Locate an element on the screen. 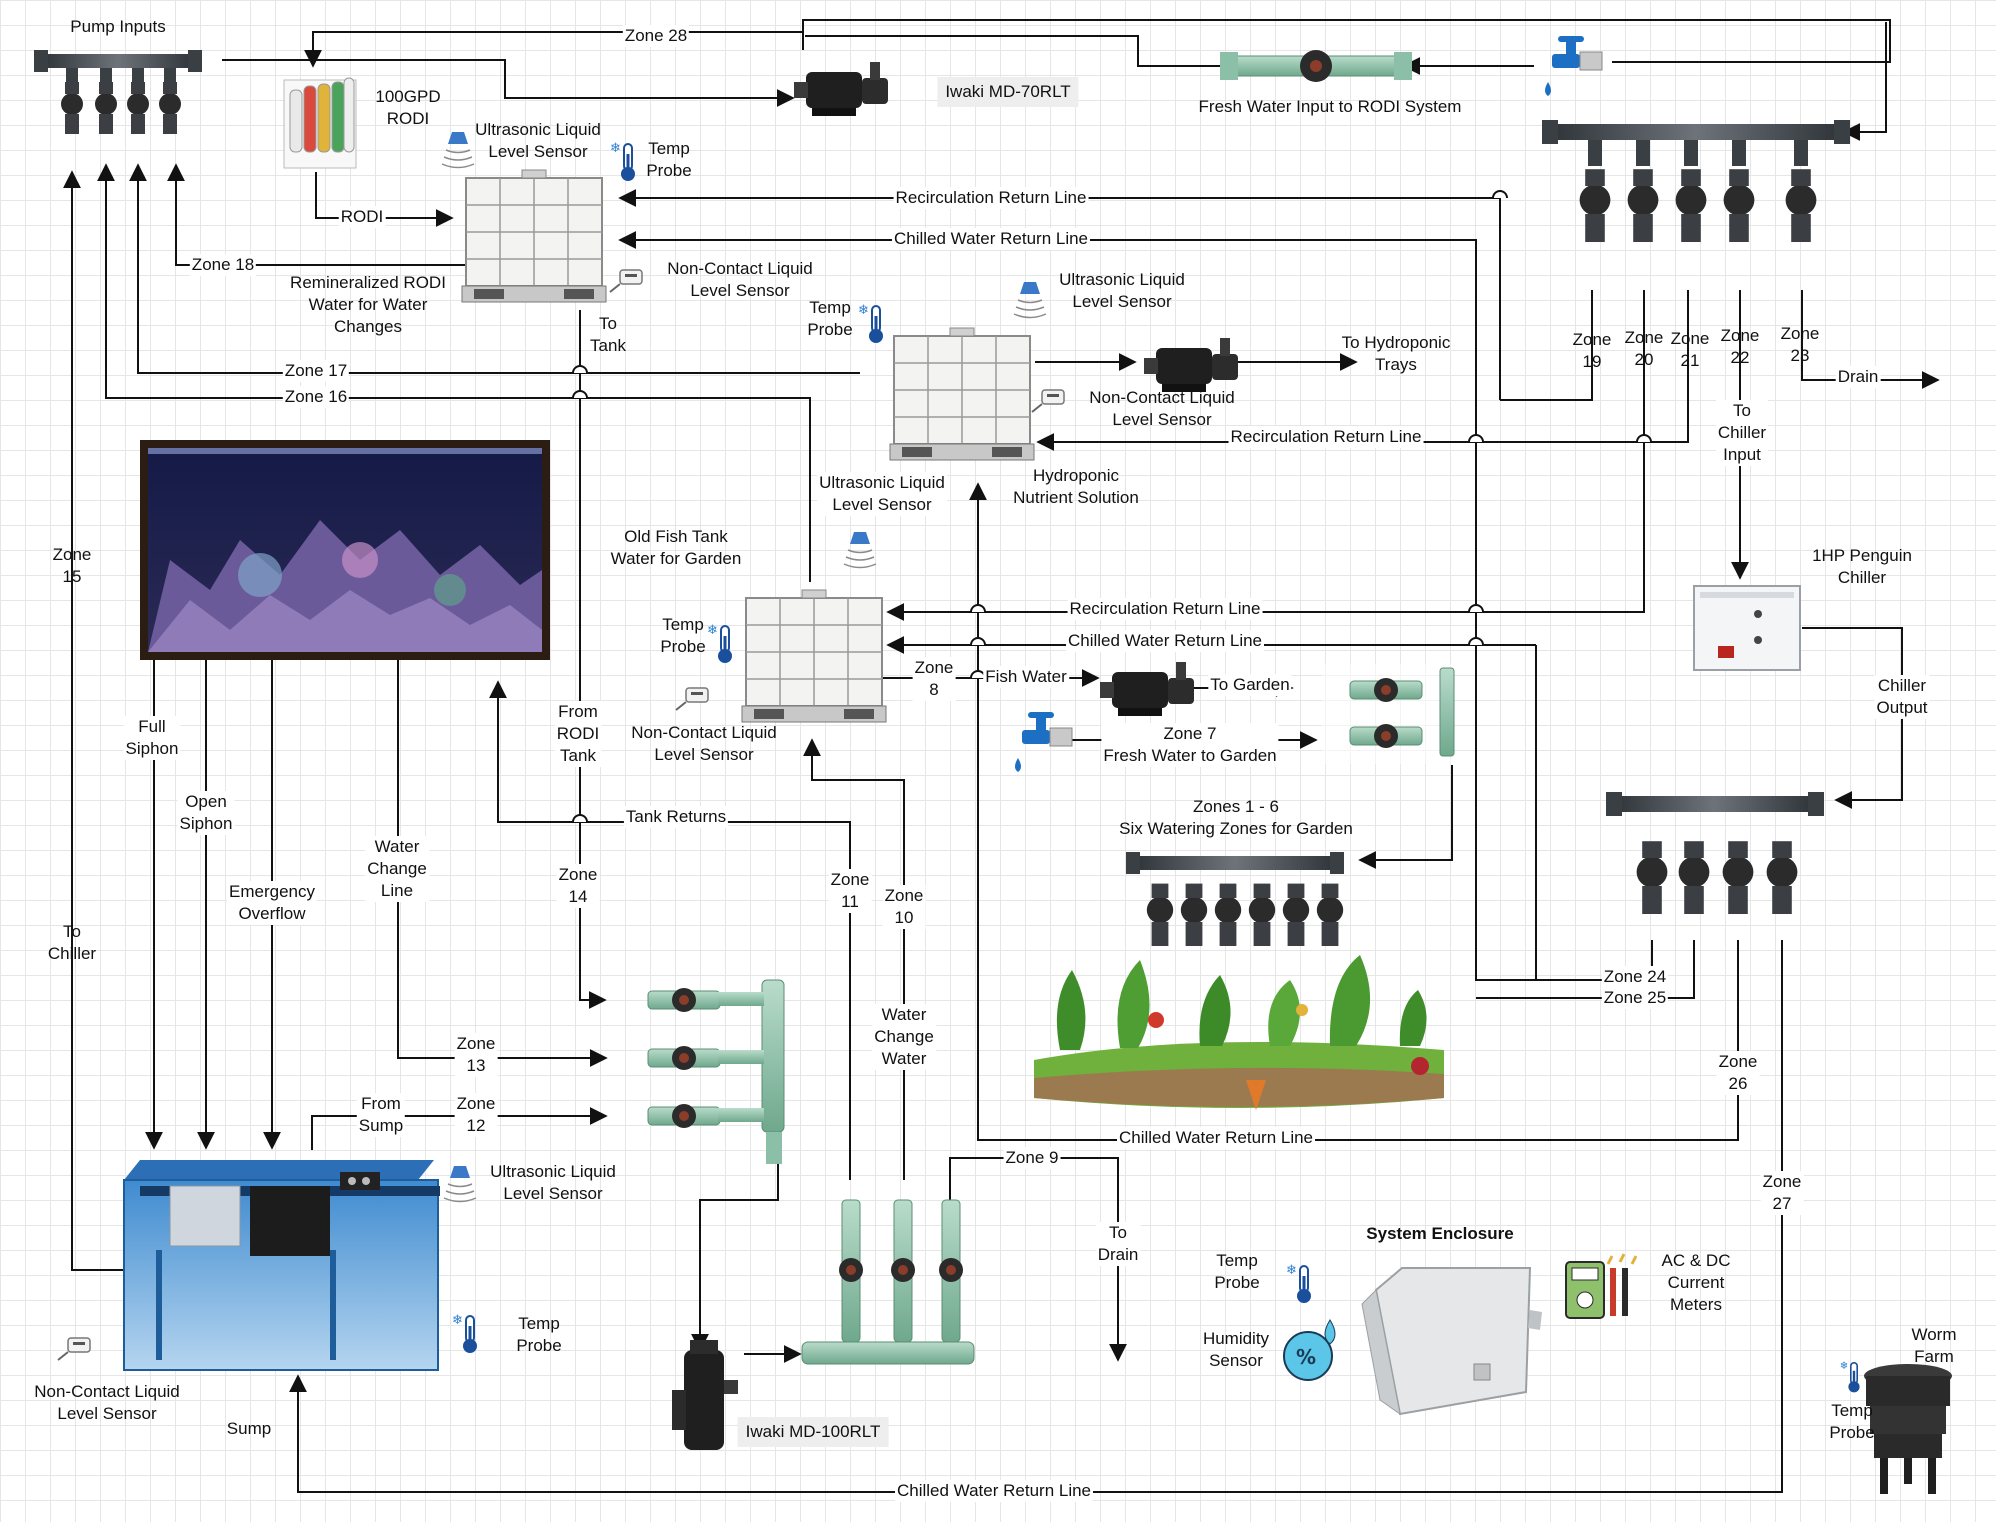 The height and width of the screenshot is (1522, 1996). rodi-100gpd-label: 100GPD RODI is located at coordinates (408, 107).